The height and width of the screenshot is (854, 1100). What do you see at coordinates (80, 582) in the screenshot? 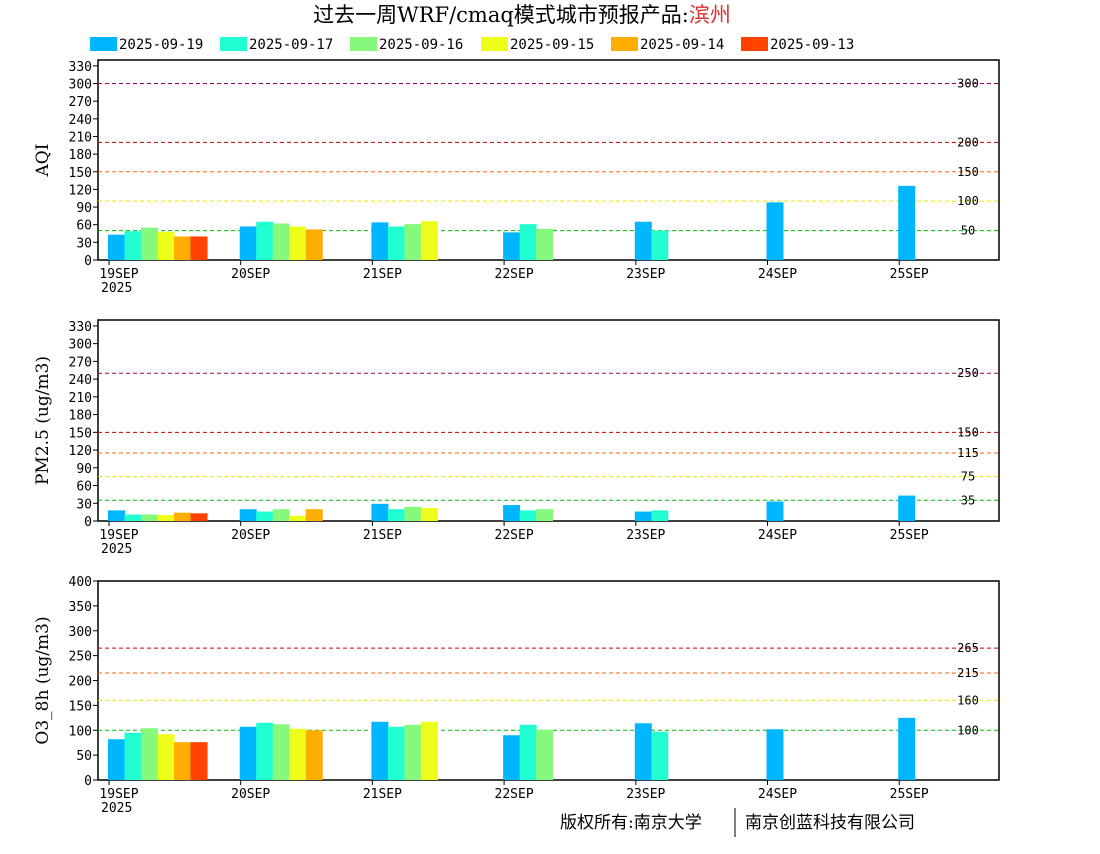
I see `y-tick-label: 400` at bounding box center [80, 582].